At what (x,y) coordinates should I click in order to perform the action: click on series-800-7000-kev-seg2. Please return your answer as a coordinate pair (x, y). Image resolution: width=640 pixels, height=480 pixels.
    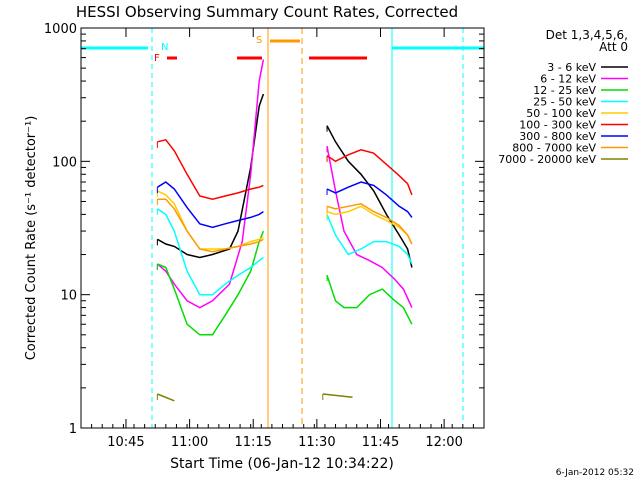
    Looking at the image, I should click on (369, 224).